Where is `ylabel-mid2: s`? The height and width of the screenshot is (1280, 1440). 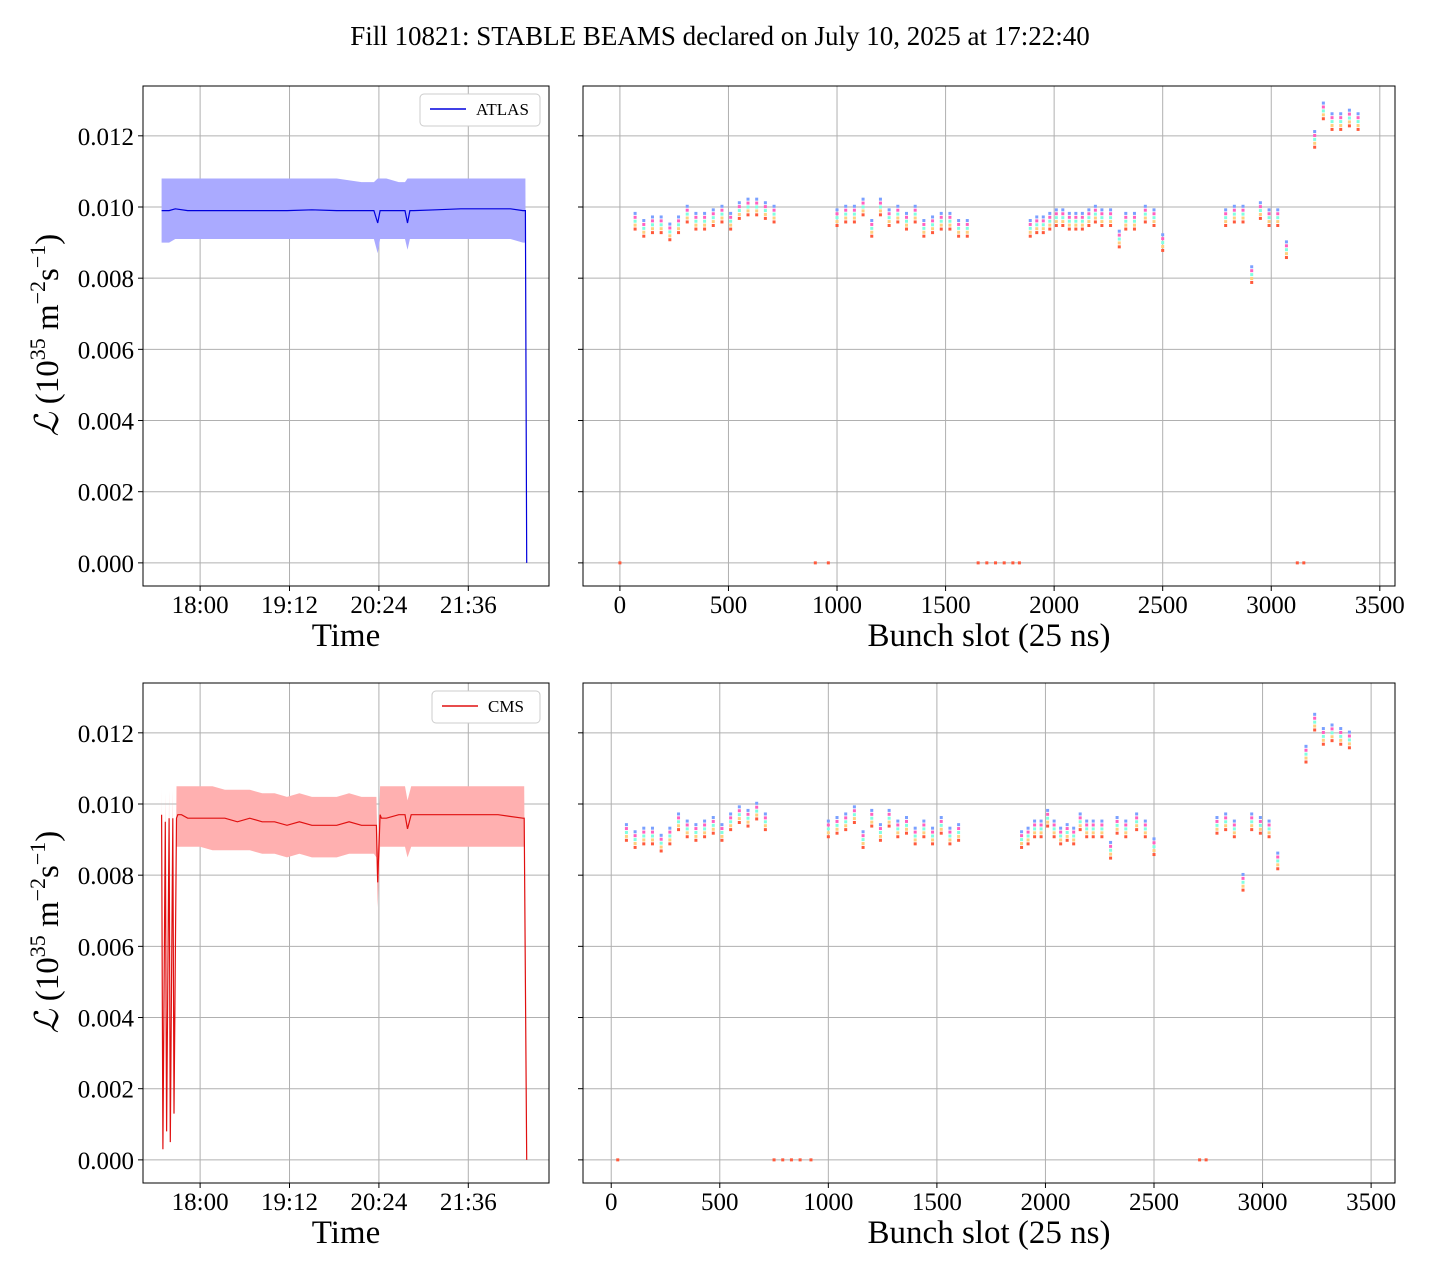
ylabel-mid2: s is located at coordinates (48, 871).